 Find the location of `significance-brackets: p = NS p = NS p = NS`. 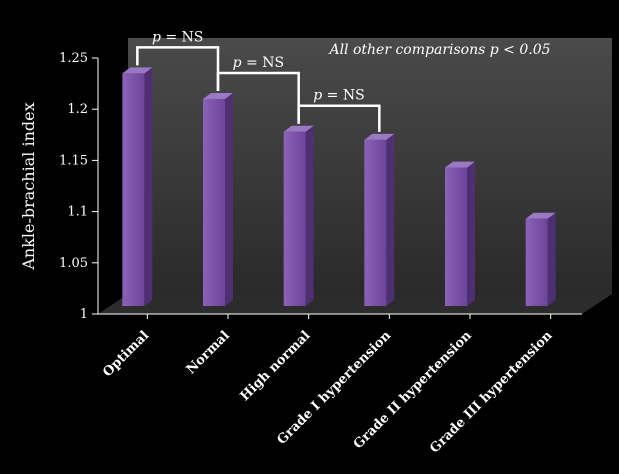

significance-brackets: p = NS p = NS p = NS is located at coordinates (258, 80).